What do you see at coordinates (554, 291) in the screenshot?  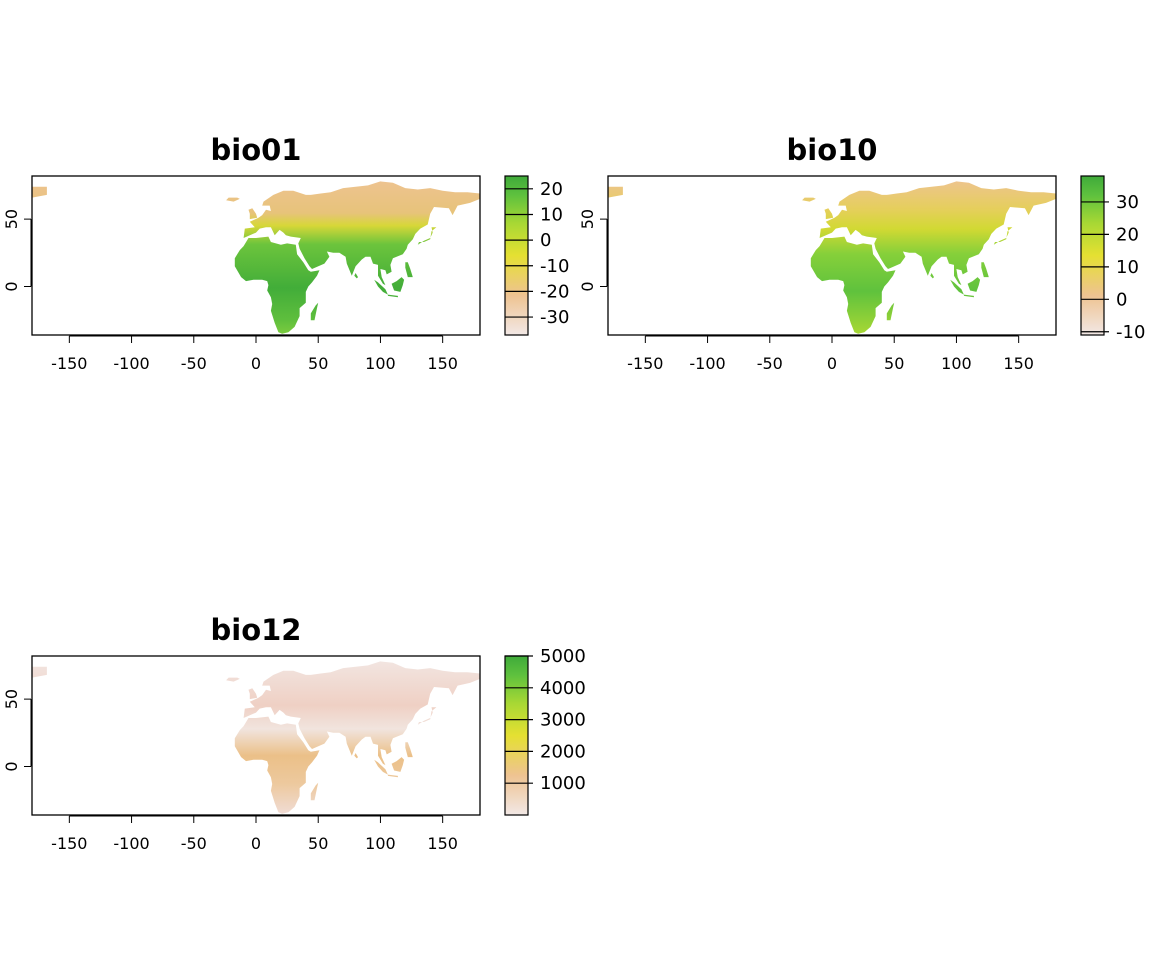 I see `legend-tick-label: -20` at bounding box center [554, 291].